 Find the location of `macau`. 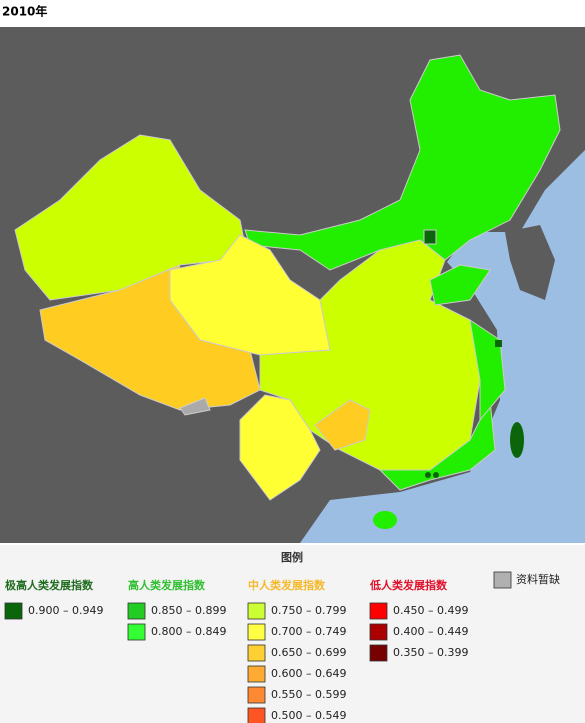

macau is located at coordinates (436, 475).